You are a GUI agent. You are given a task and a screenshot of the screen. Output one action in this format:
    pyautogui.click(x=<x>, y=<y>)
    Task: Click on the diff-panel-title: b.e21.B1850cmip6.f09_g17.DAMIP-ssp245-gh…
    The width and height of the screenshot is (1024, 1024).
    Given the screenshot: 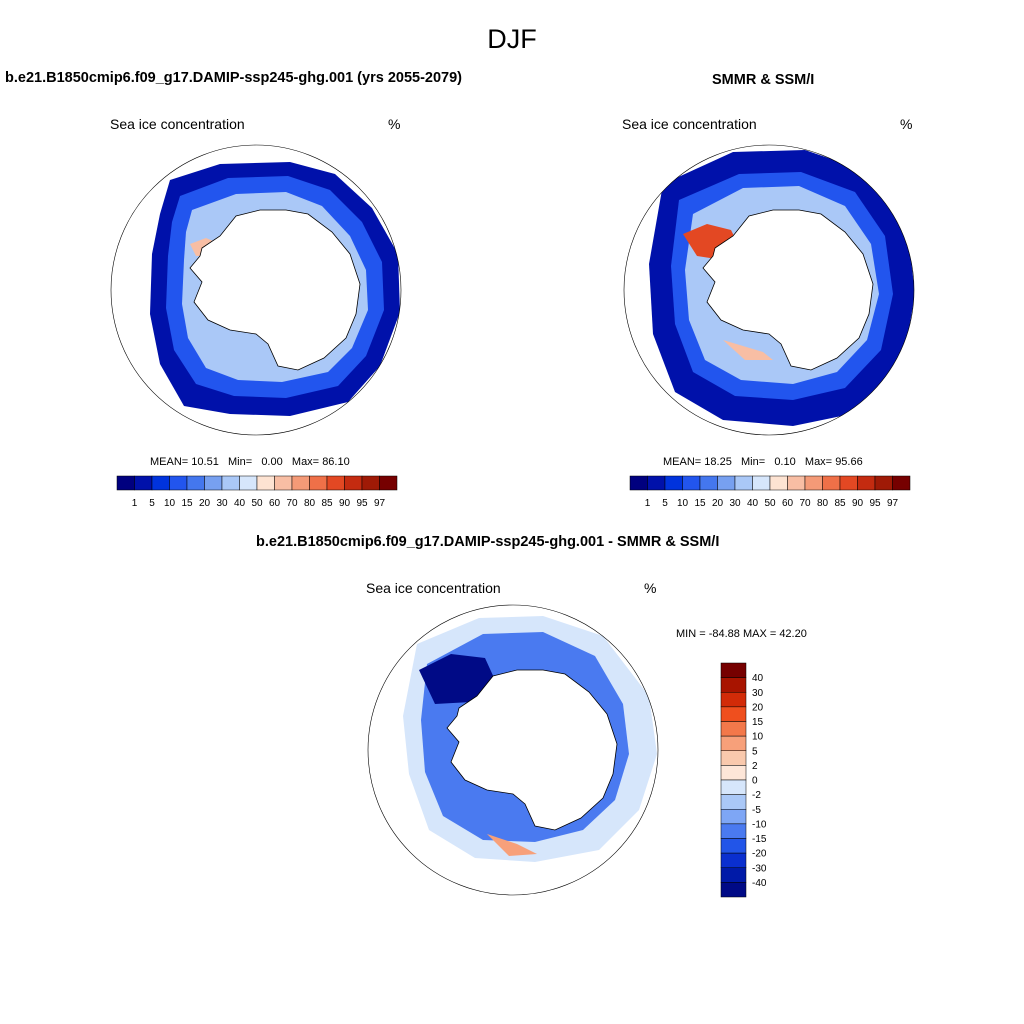 What is the action you would take?
    pyautogui.click(x=488, y=542)
    